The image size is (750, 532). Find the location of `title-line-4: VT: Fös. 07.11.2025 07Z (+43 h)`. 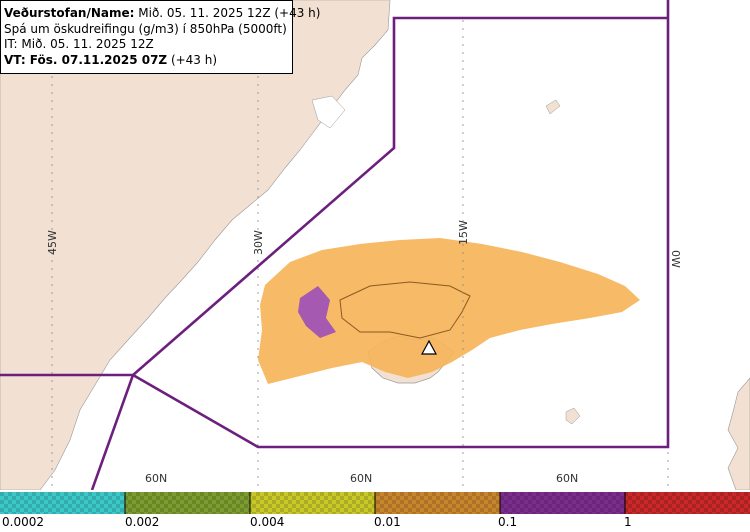

title-line-4: VT: Fös. 07.11.2025 07Z (+43 h) is located at coordinates (148, 61).